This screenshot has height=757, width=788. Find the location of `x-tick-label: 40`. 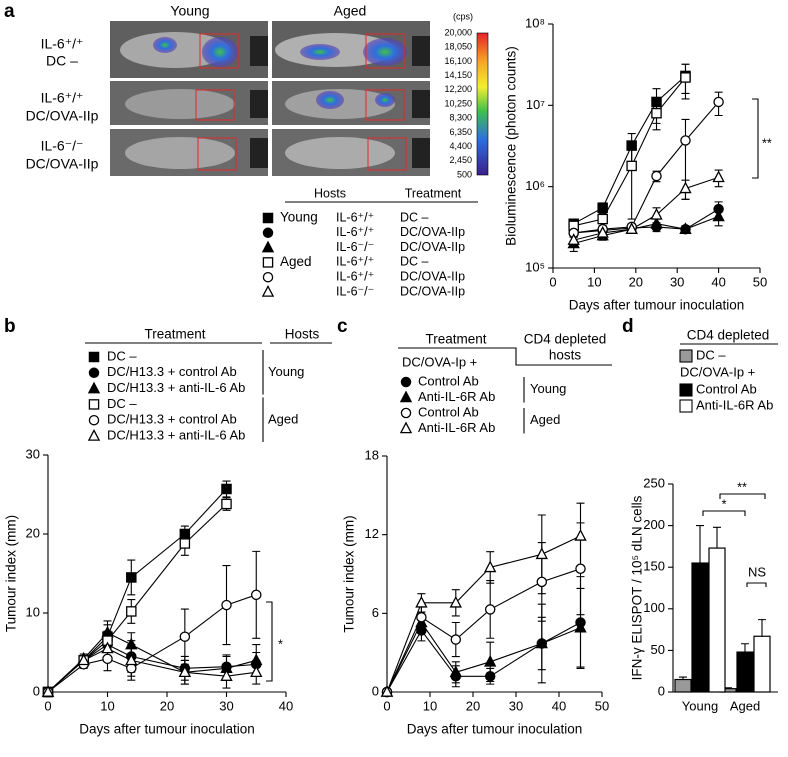

x-tick-label: 40 is located at coordinates (559, 705).